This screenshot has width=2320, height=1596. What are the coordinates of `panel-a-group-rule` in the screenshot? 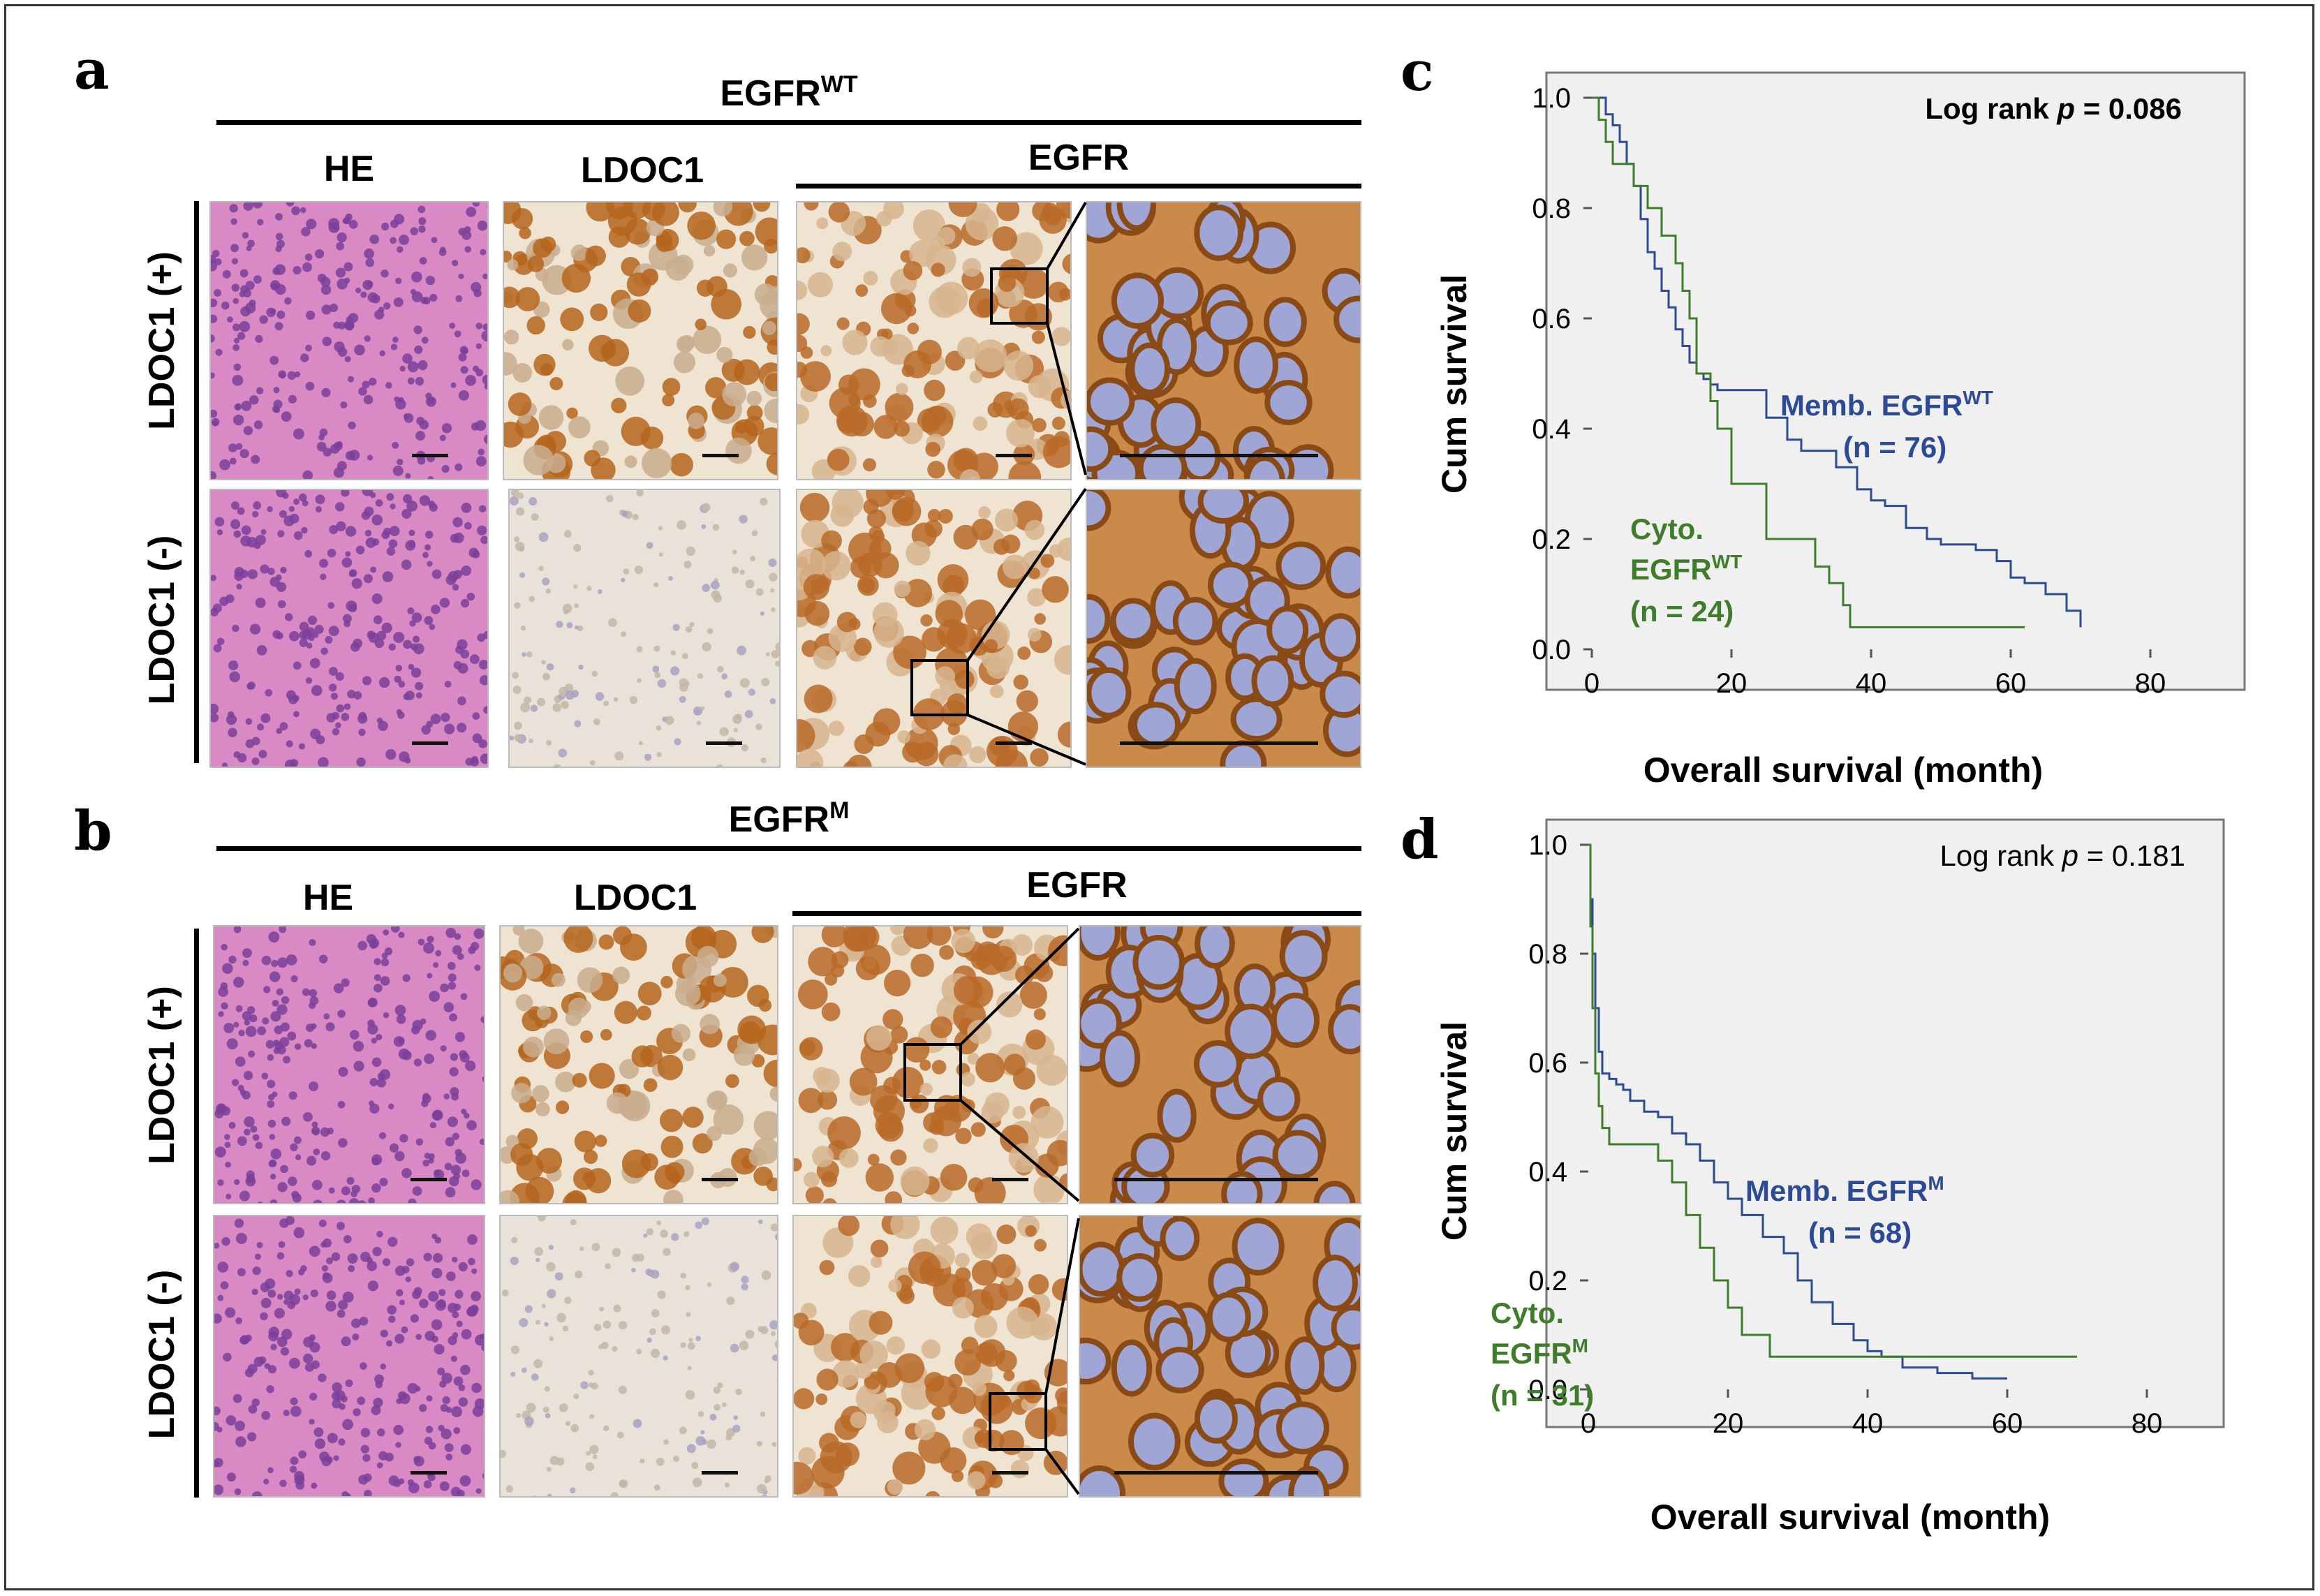 It's located at (788, 123).